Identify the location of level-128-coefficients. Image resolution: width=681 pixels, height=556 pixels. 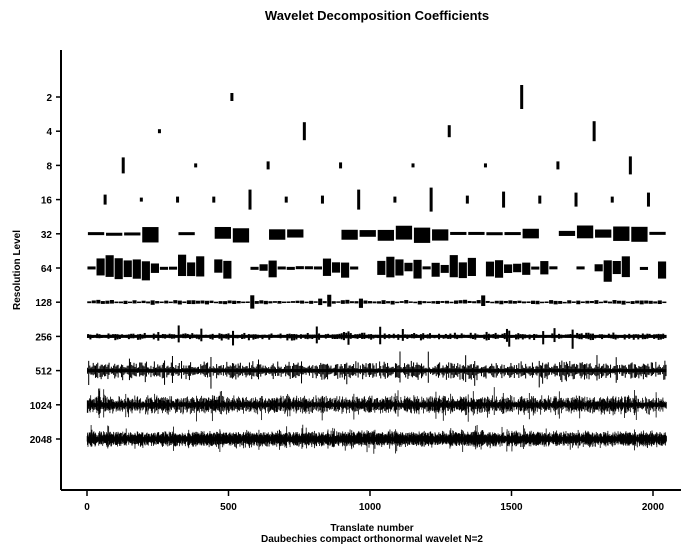
(377, 301).